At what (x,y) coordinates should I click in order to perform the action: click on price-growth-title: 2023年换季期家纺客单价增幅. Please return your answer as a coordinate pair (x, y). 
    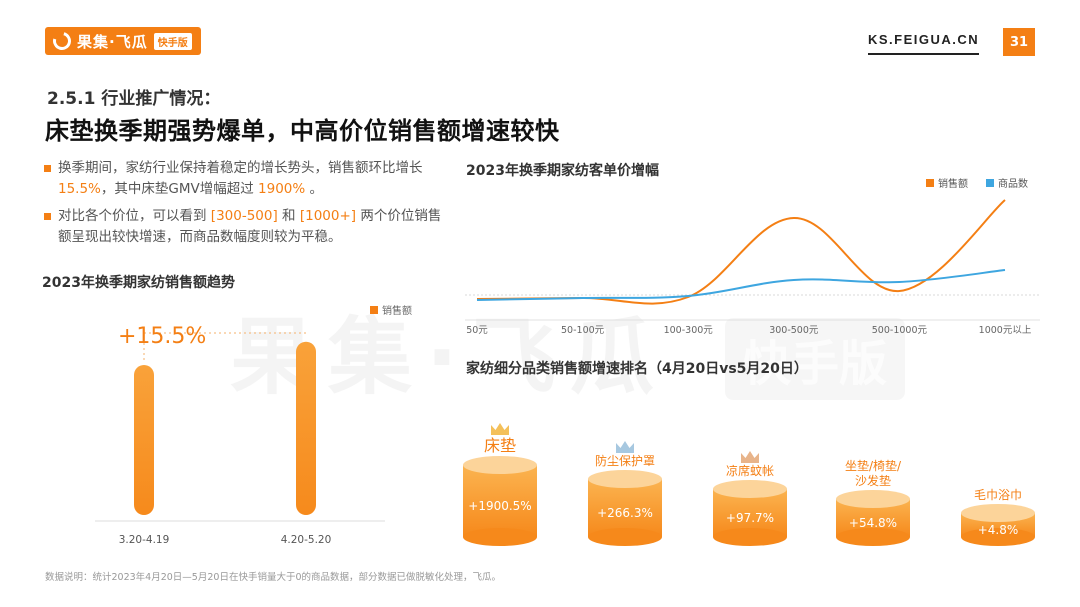
    Looking at the image, I should click on (562, 171).